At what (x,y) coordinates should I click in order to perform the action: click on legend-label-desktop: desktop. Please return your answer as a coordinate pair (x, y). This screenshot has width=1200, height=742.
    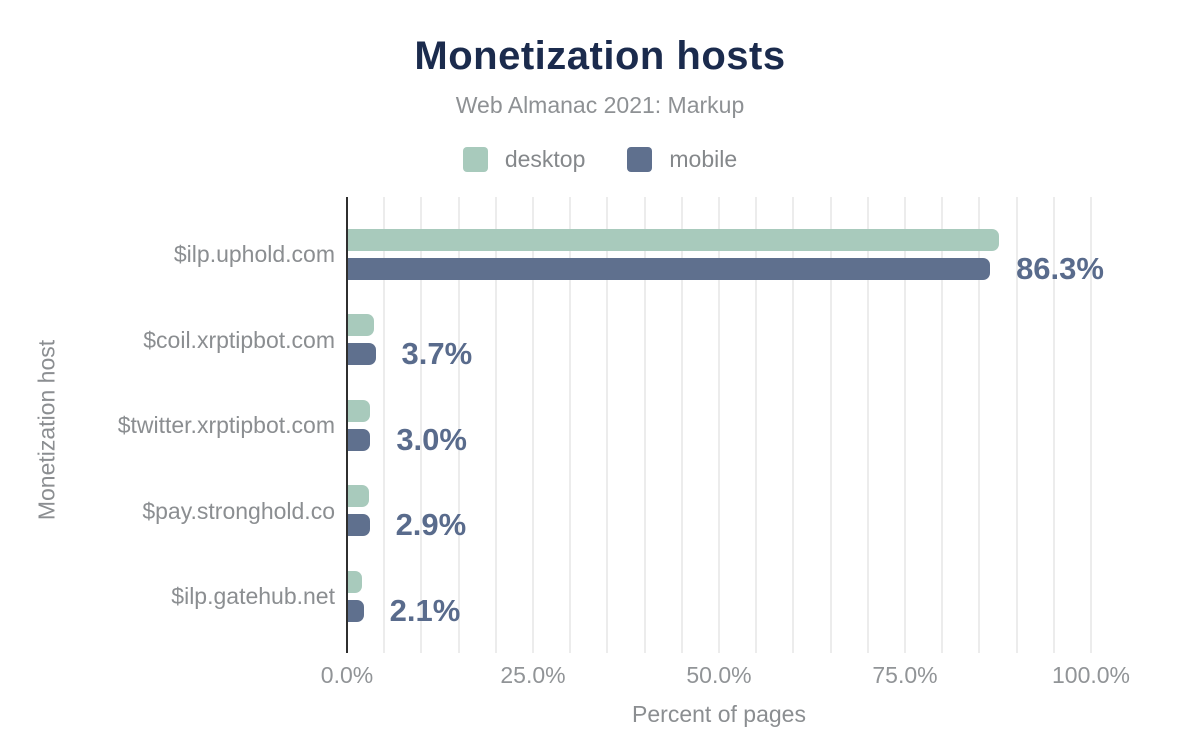
    Looking at the image, I should click on (545, 158).